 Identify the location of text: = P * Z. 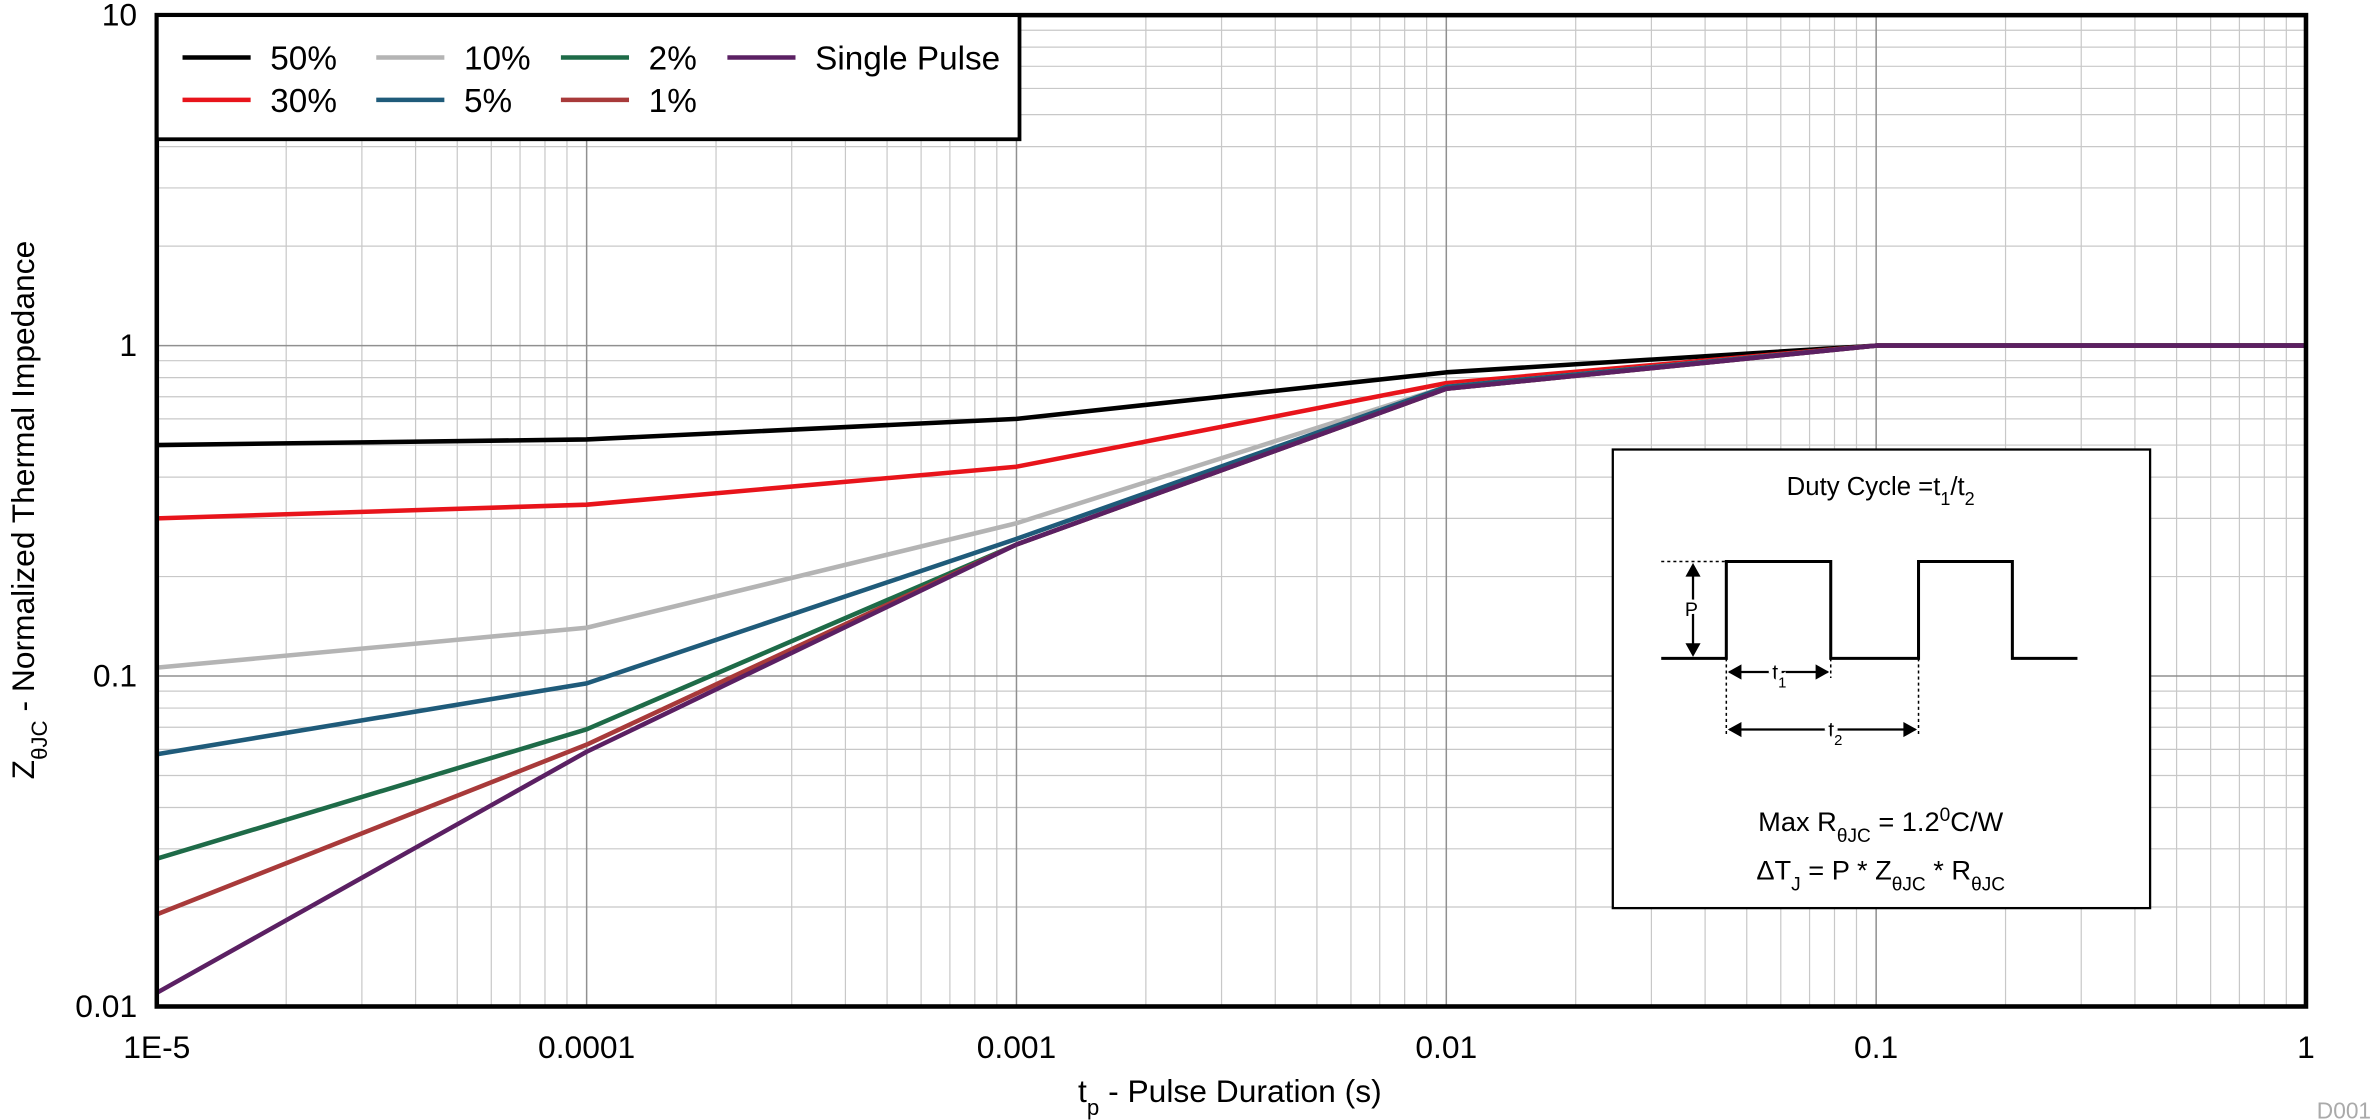
(1846, 869).